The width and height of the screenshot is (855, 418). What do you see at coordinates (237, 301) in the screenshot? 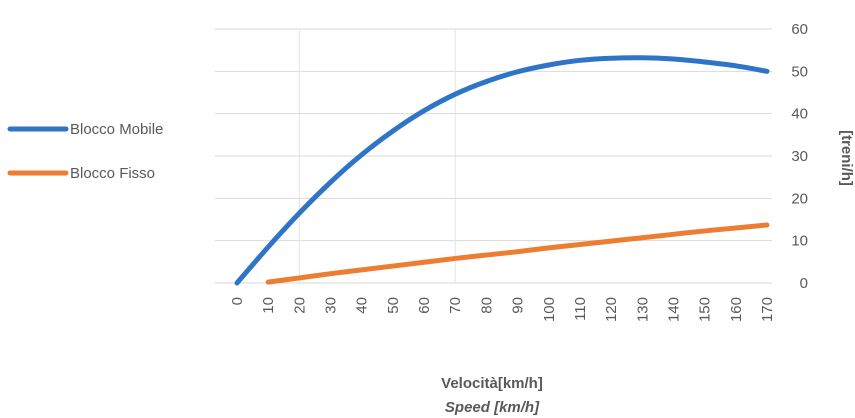
I see `x-tick-label: 0` at bounding box center [237, 301].